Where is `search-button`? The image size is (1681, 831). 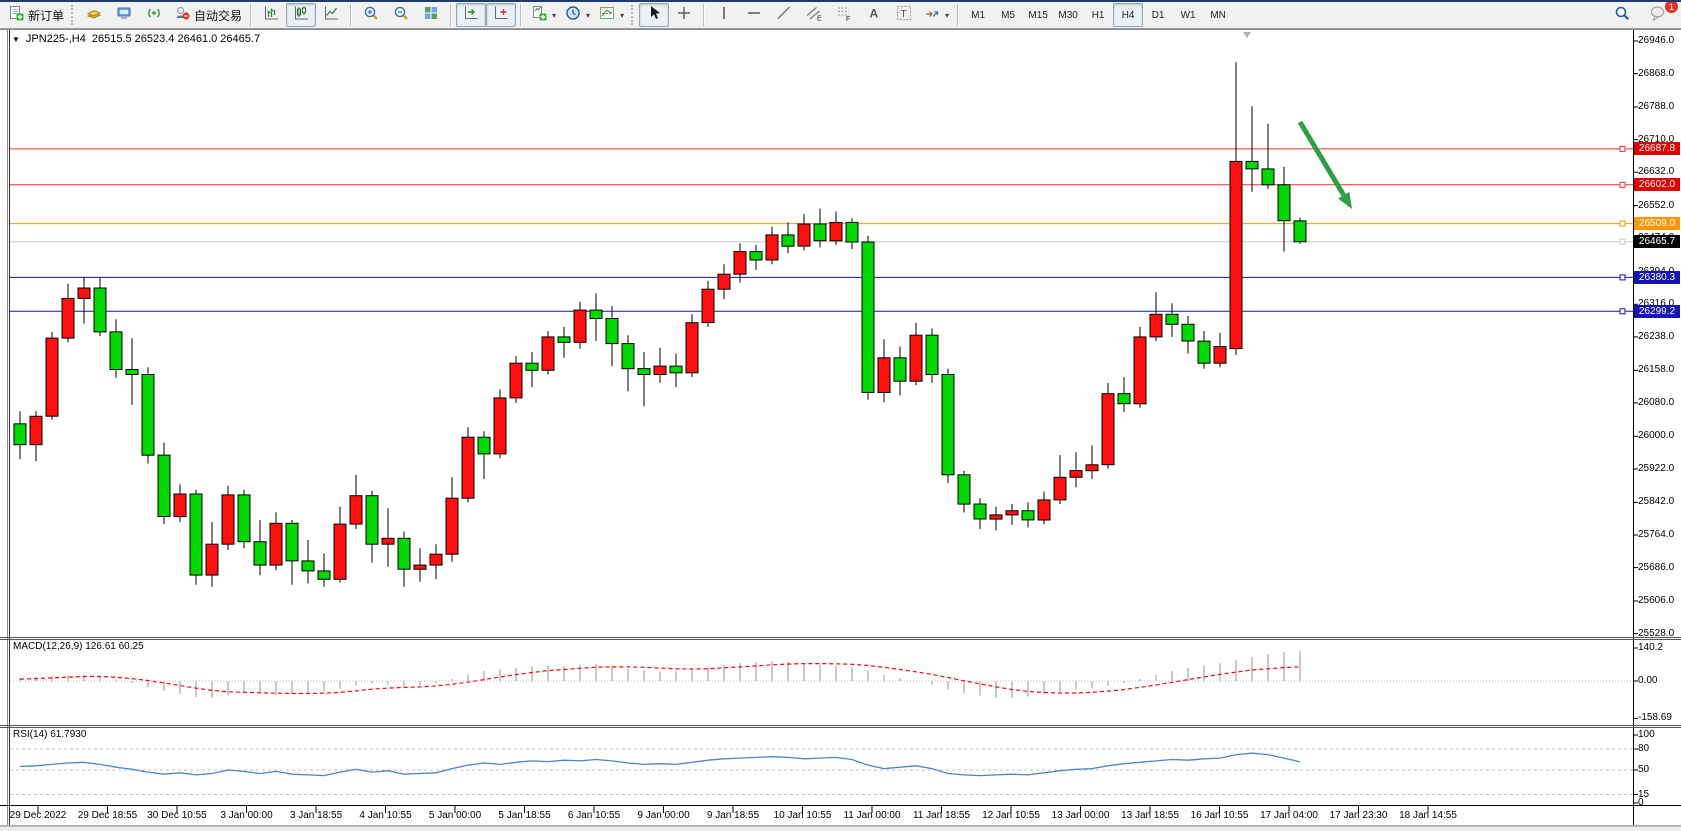
search-button is located at coordinates (1622, 15).